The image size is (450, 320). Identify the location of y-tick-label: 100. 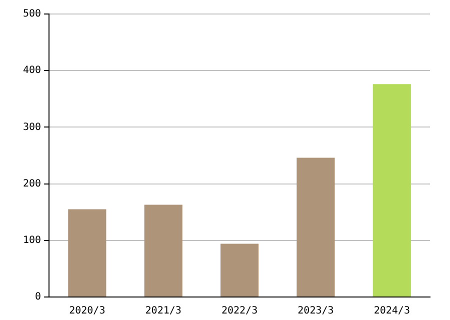
(32, 240).